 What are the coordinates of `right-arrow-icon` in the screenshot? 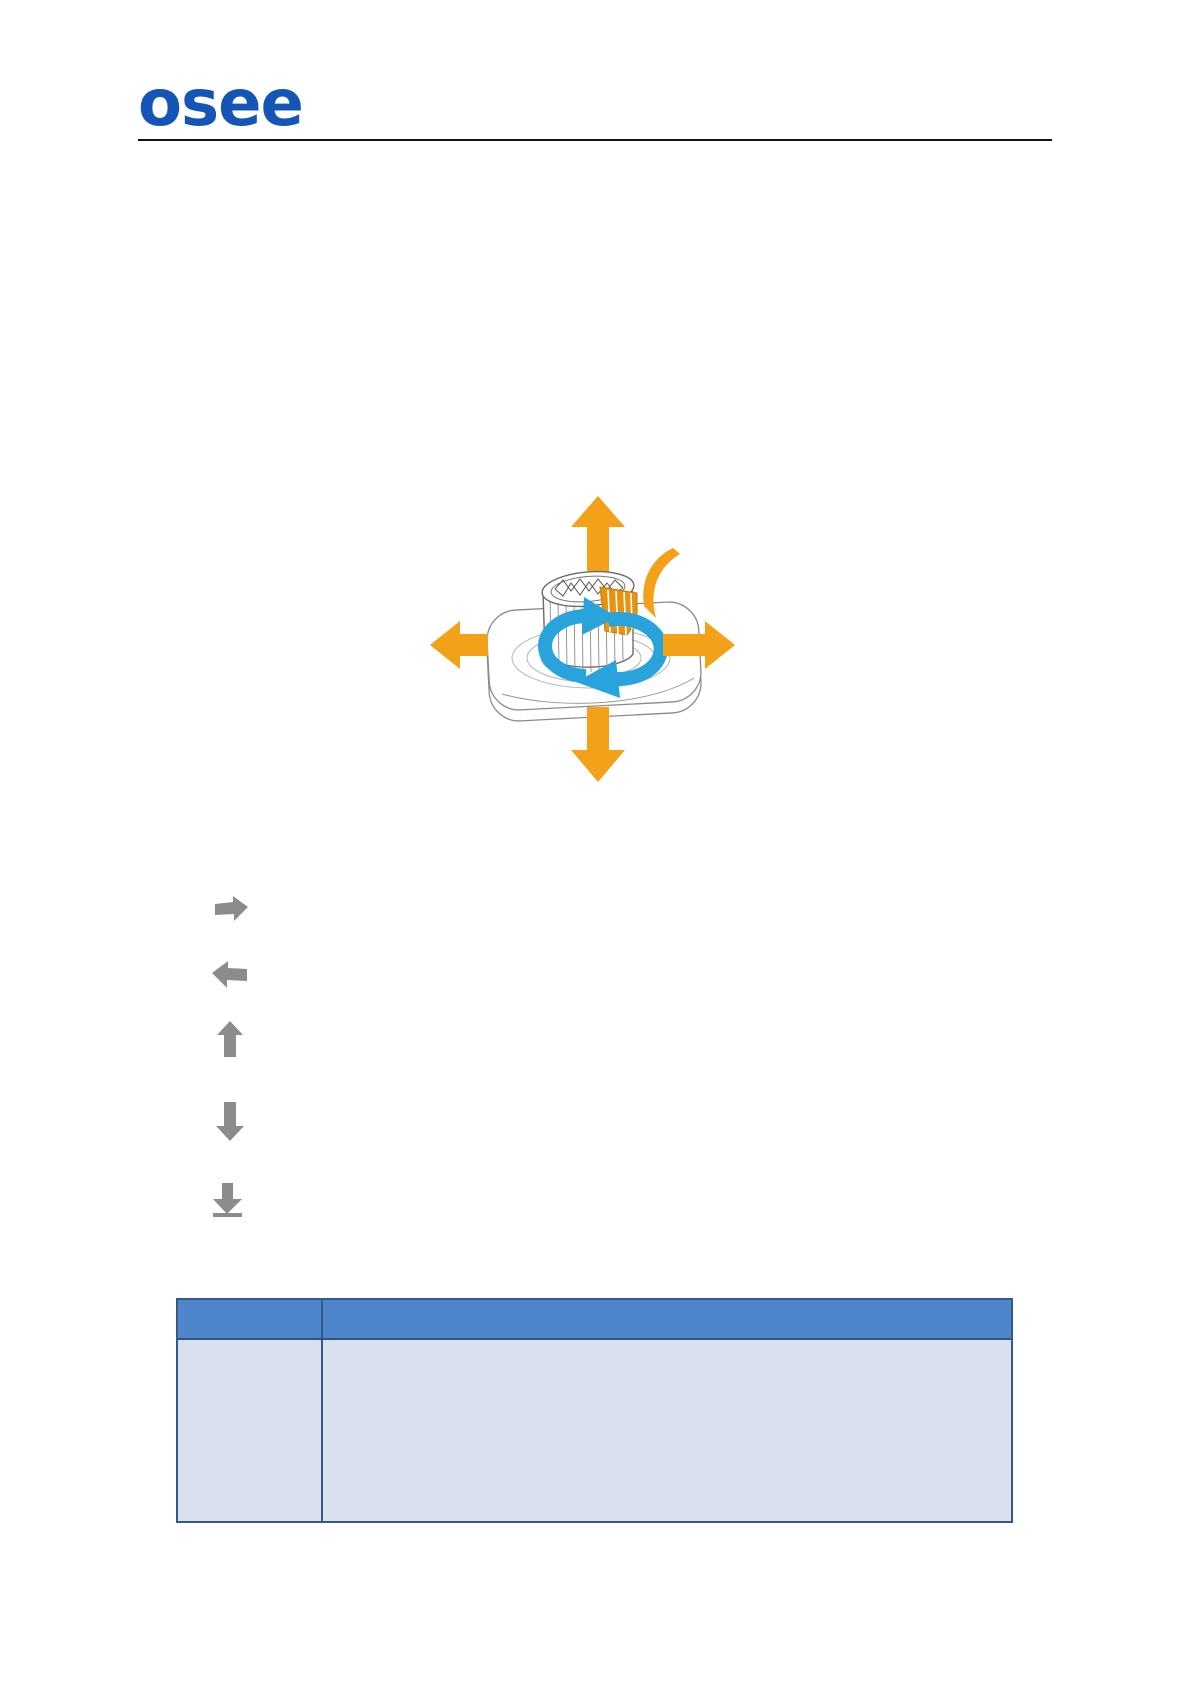 It's located at (231, 908).